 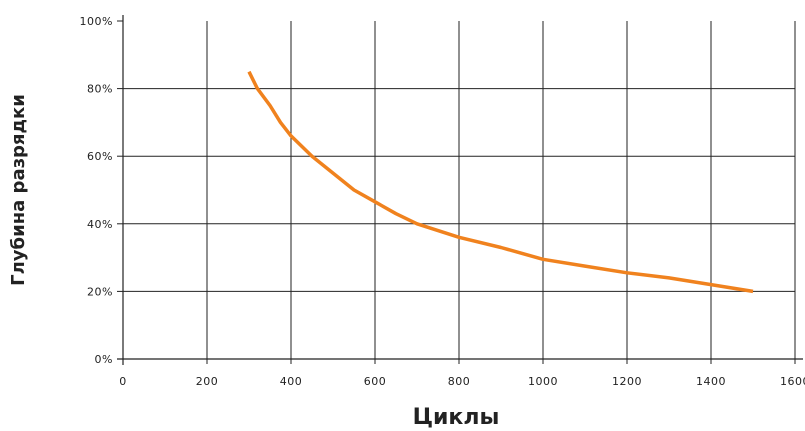 What do you see at coordinates (96, 21) in the screenshot?
I see `y-tick-label-100: 100%` at bounding box center [96, 21].